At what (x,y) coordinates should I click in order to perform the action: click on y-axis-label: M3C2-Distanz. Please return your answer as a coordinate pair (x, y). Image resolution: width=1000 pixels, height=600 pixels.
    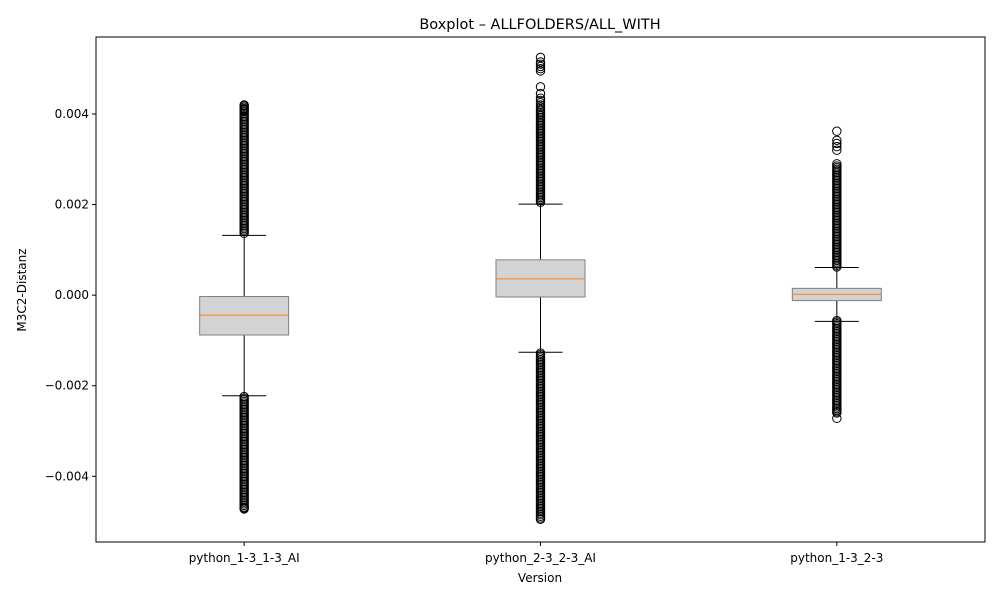
    Looking at the image, I should click on (22, 289).